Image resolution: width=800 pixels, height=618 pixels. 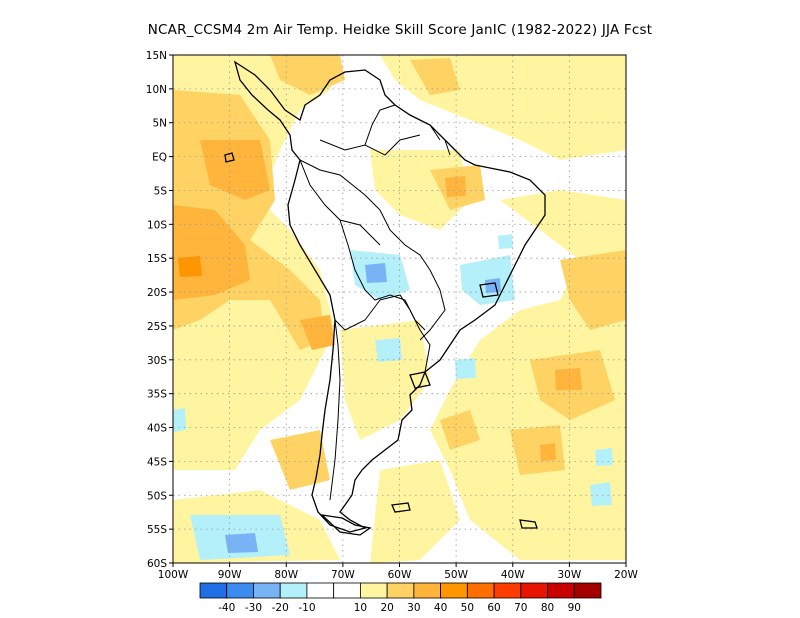 I want to click on lat-tick-label: 10S, so click(x=157, y=225).